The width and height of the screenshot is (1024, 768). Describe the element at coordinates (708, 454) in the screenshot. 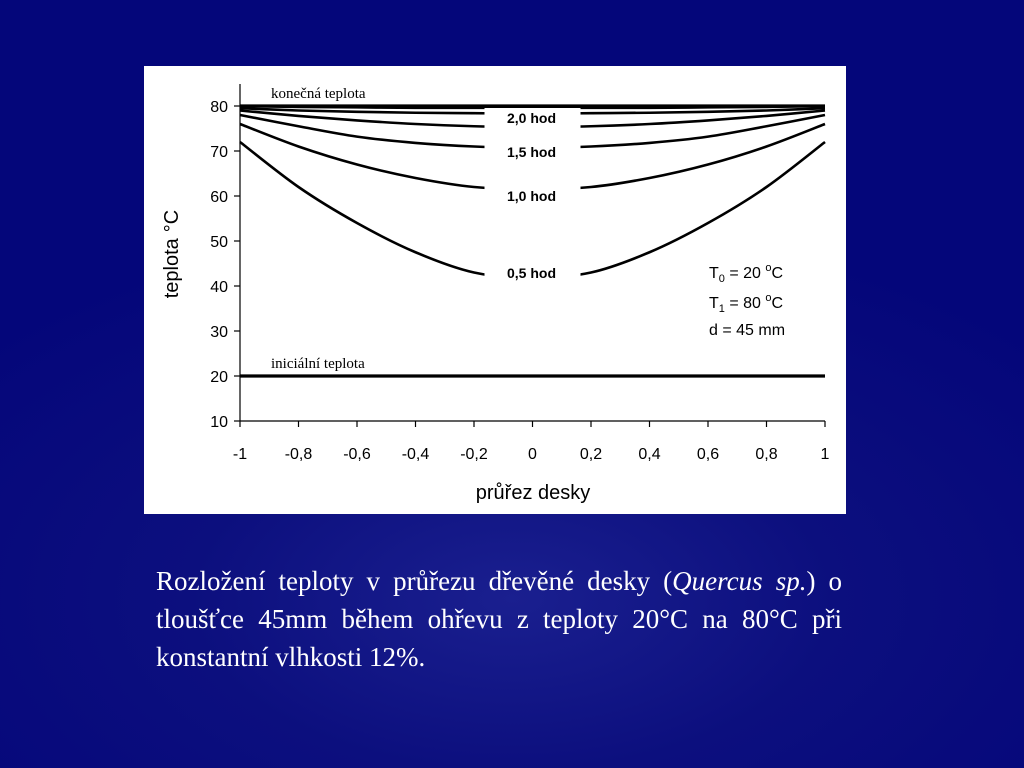

I see `x-tick-label-0,6: 0,6` at that location.